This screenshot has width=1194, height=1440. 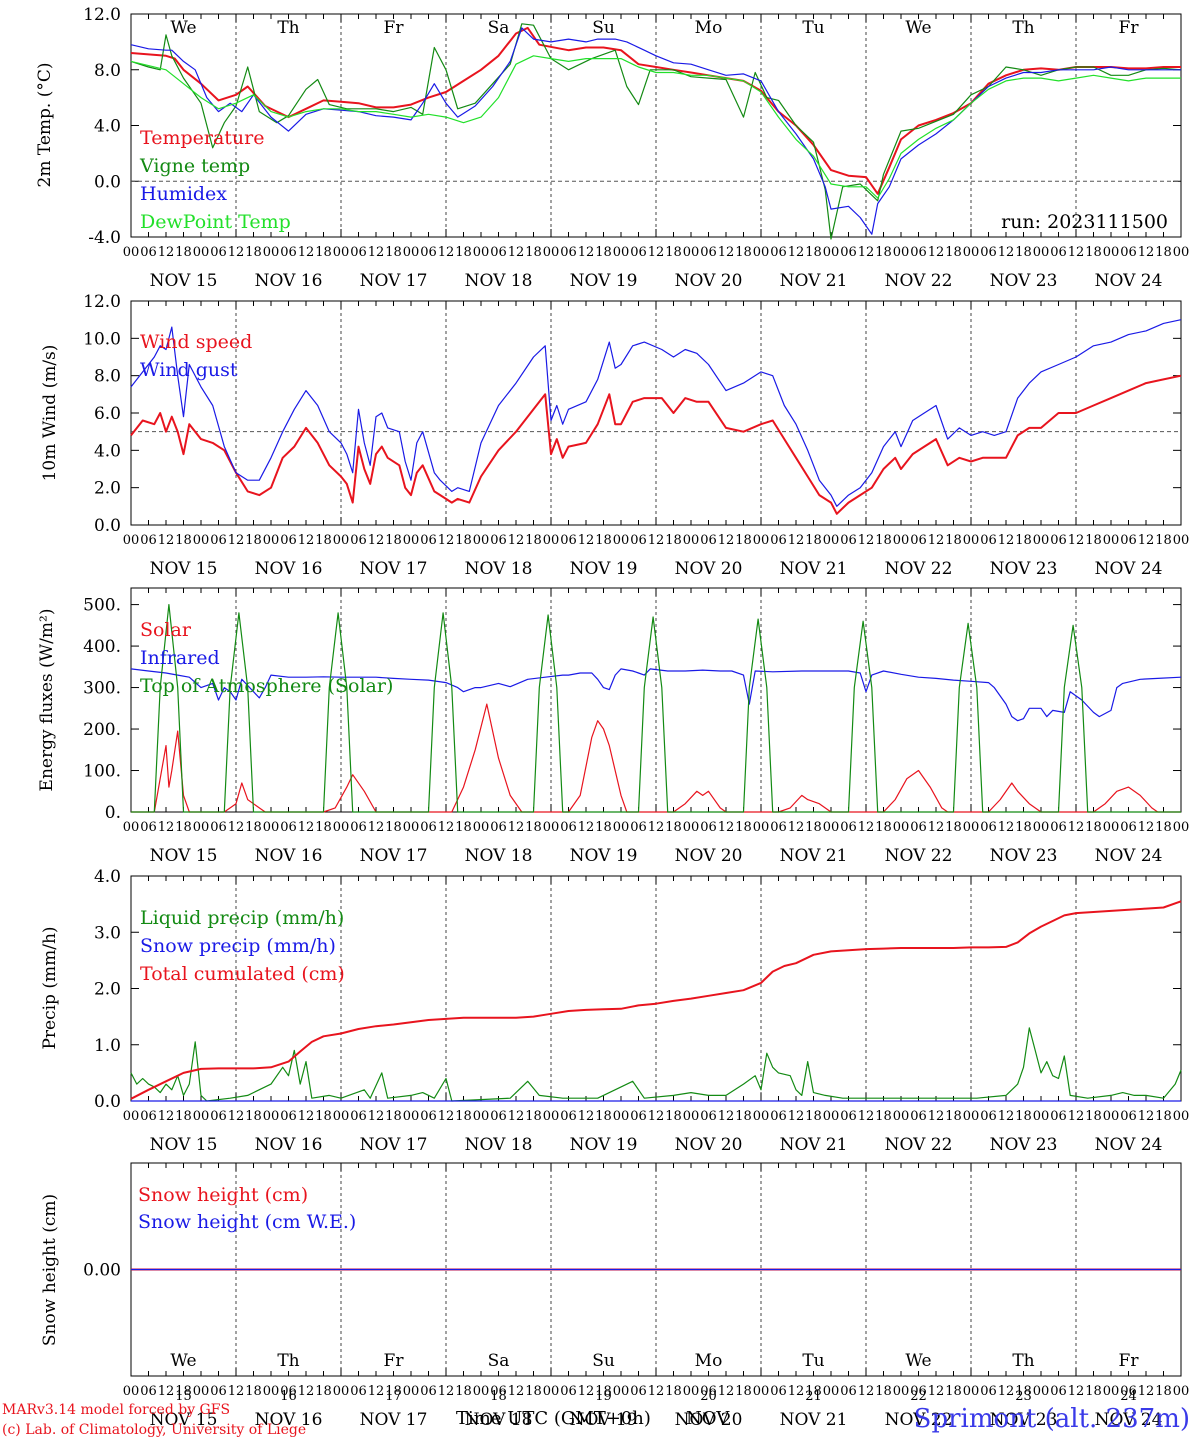 I want to click on day-number-label: 17, so click(x=393, y=1396).